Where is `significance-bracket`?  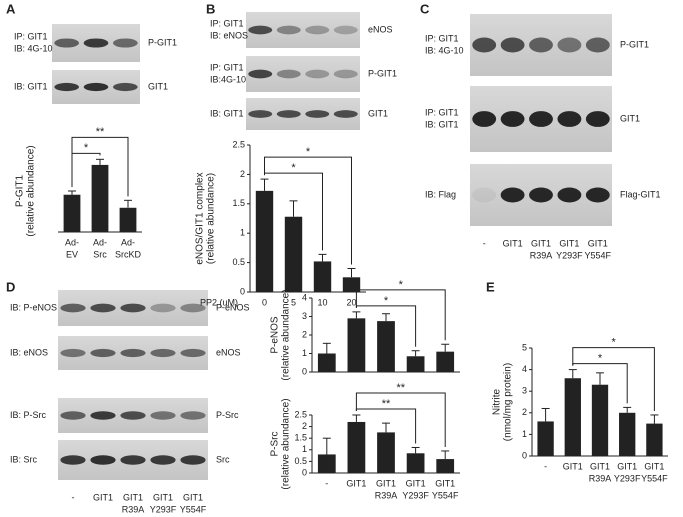 significance-bracket is located at coordinates (400, 315).